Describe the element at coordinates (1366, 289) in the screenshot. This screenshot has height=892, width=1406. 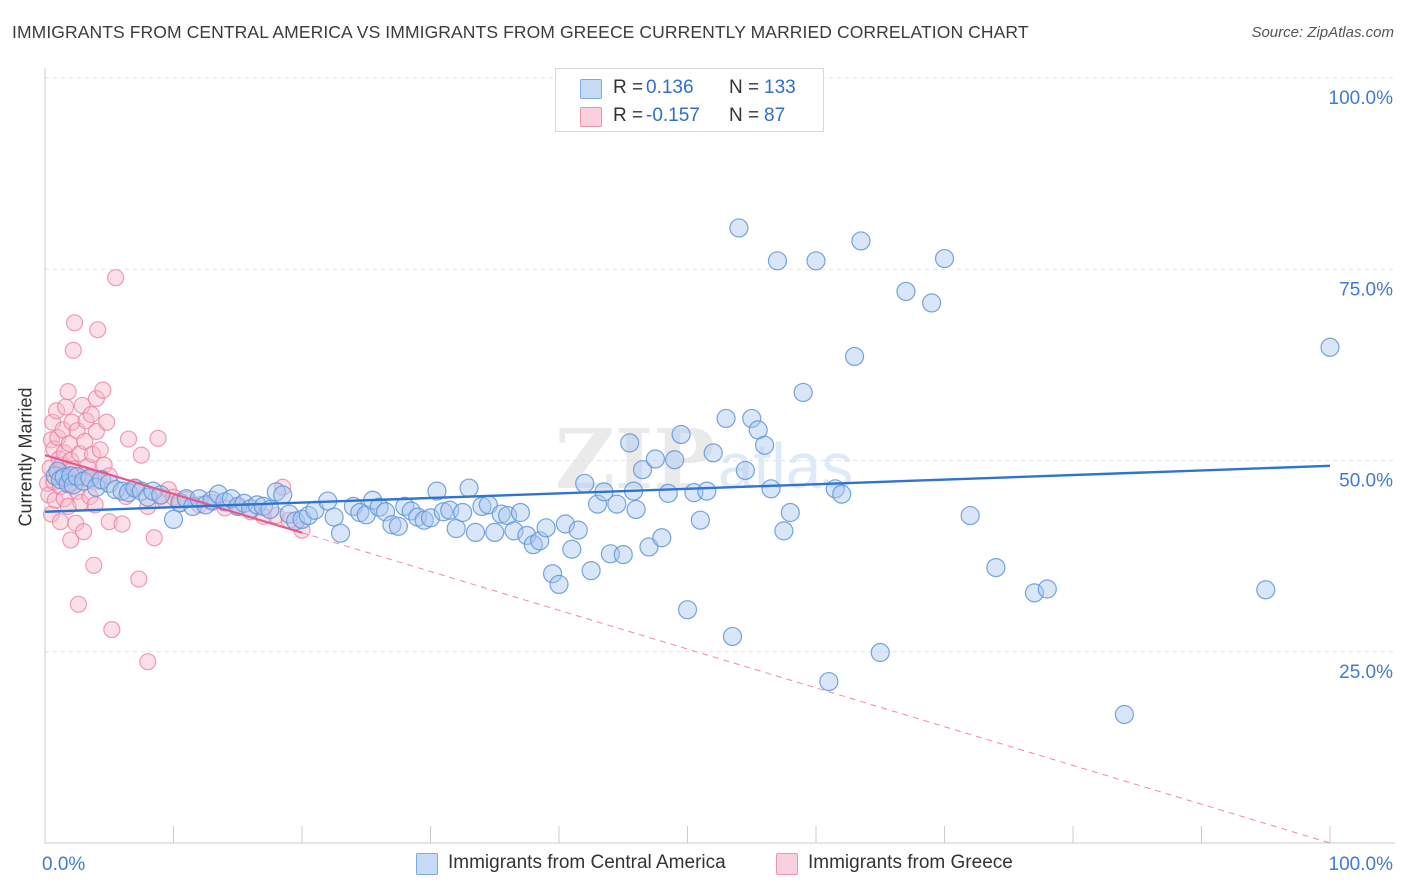
I see `y-tick-label: 75.0%` at that location.